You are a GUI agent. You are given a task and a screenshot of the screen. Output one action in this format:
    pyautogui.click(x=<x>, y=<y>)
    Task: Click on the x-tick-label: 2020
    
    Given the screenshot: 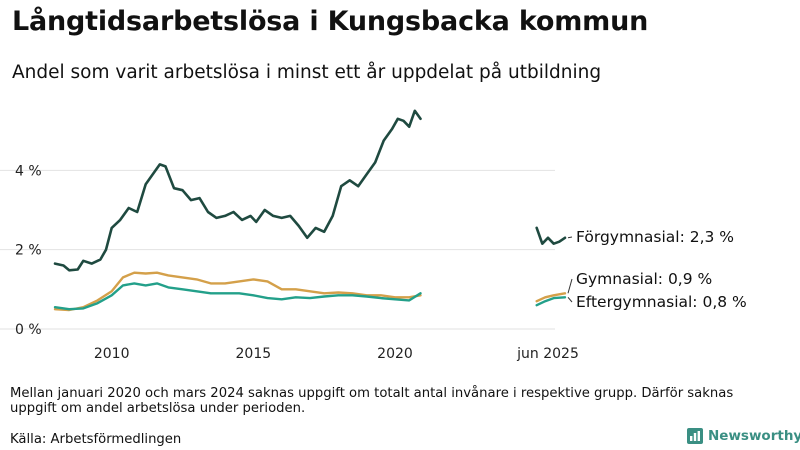 What is the action you would take?
    pyautogui.click(x=395, y=354)
    